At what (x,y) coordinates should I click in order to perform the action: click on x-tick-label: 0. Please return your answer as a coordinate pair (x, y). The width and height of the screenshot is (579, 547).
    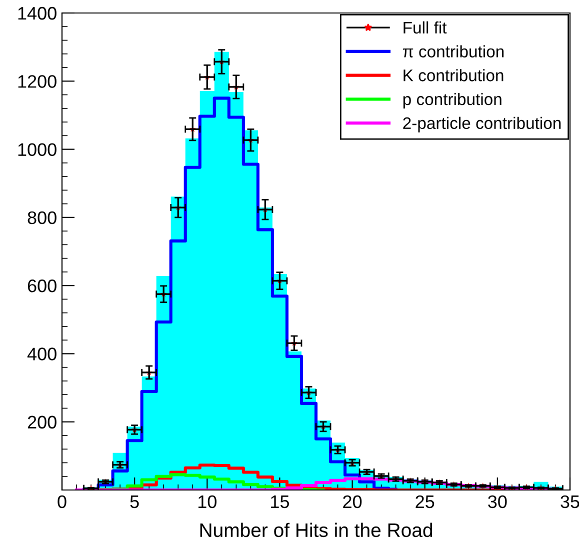
    Looking at the image, I should click on (62, 501).